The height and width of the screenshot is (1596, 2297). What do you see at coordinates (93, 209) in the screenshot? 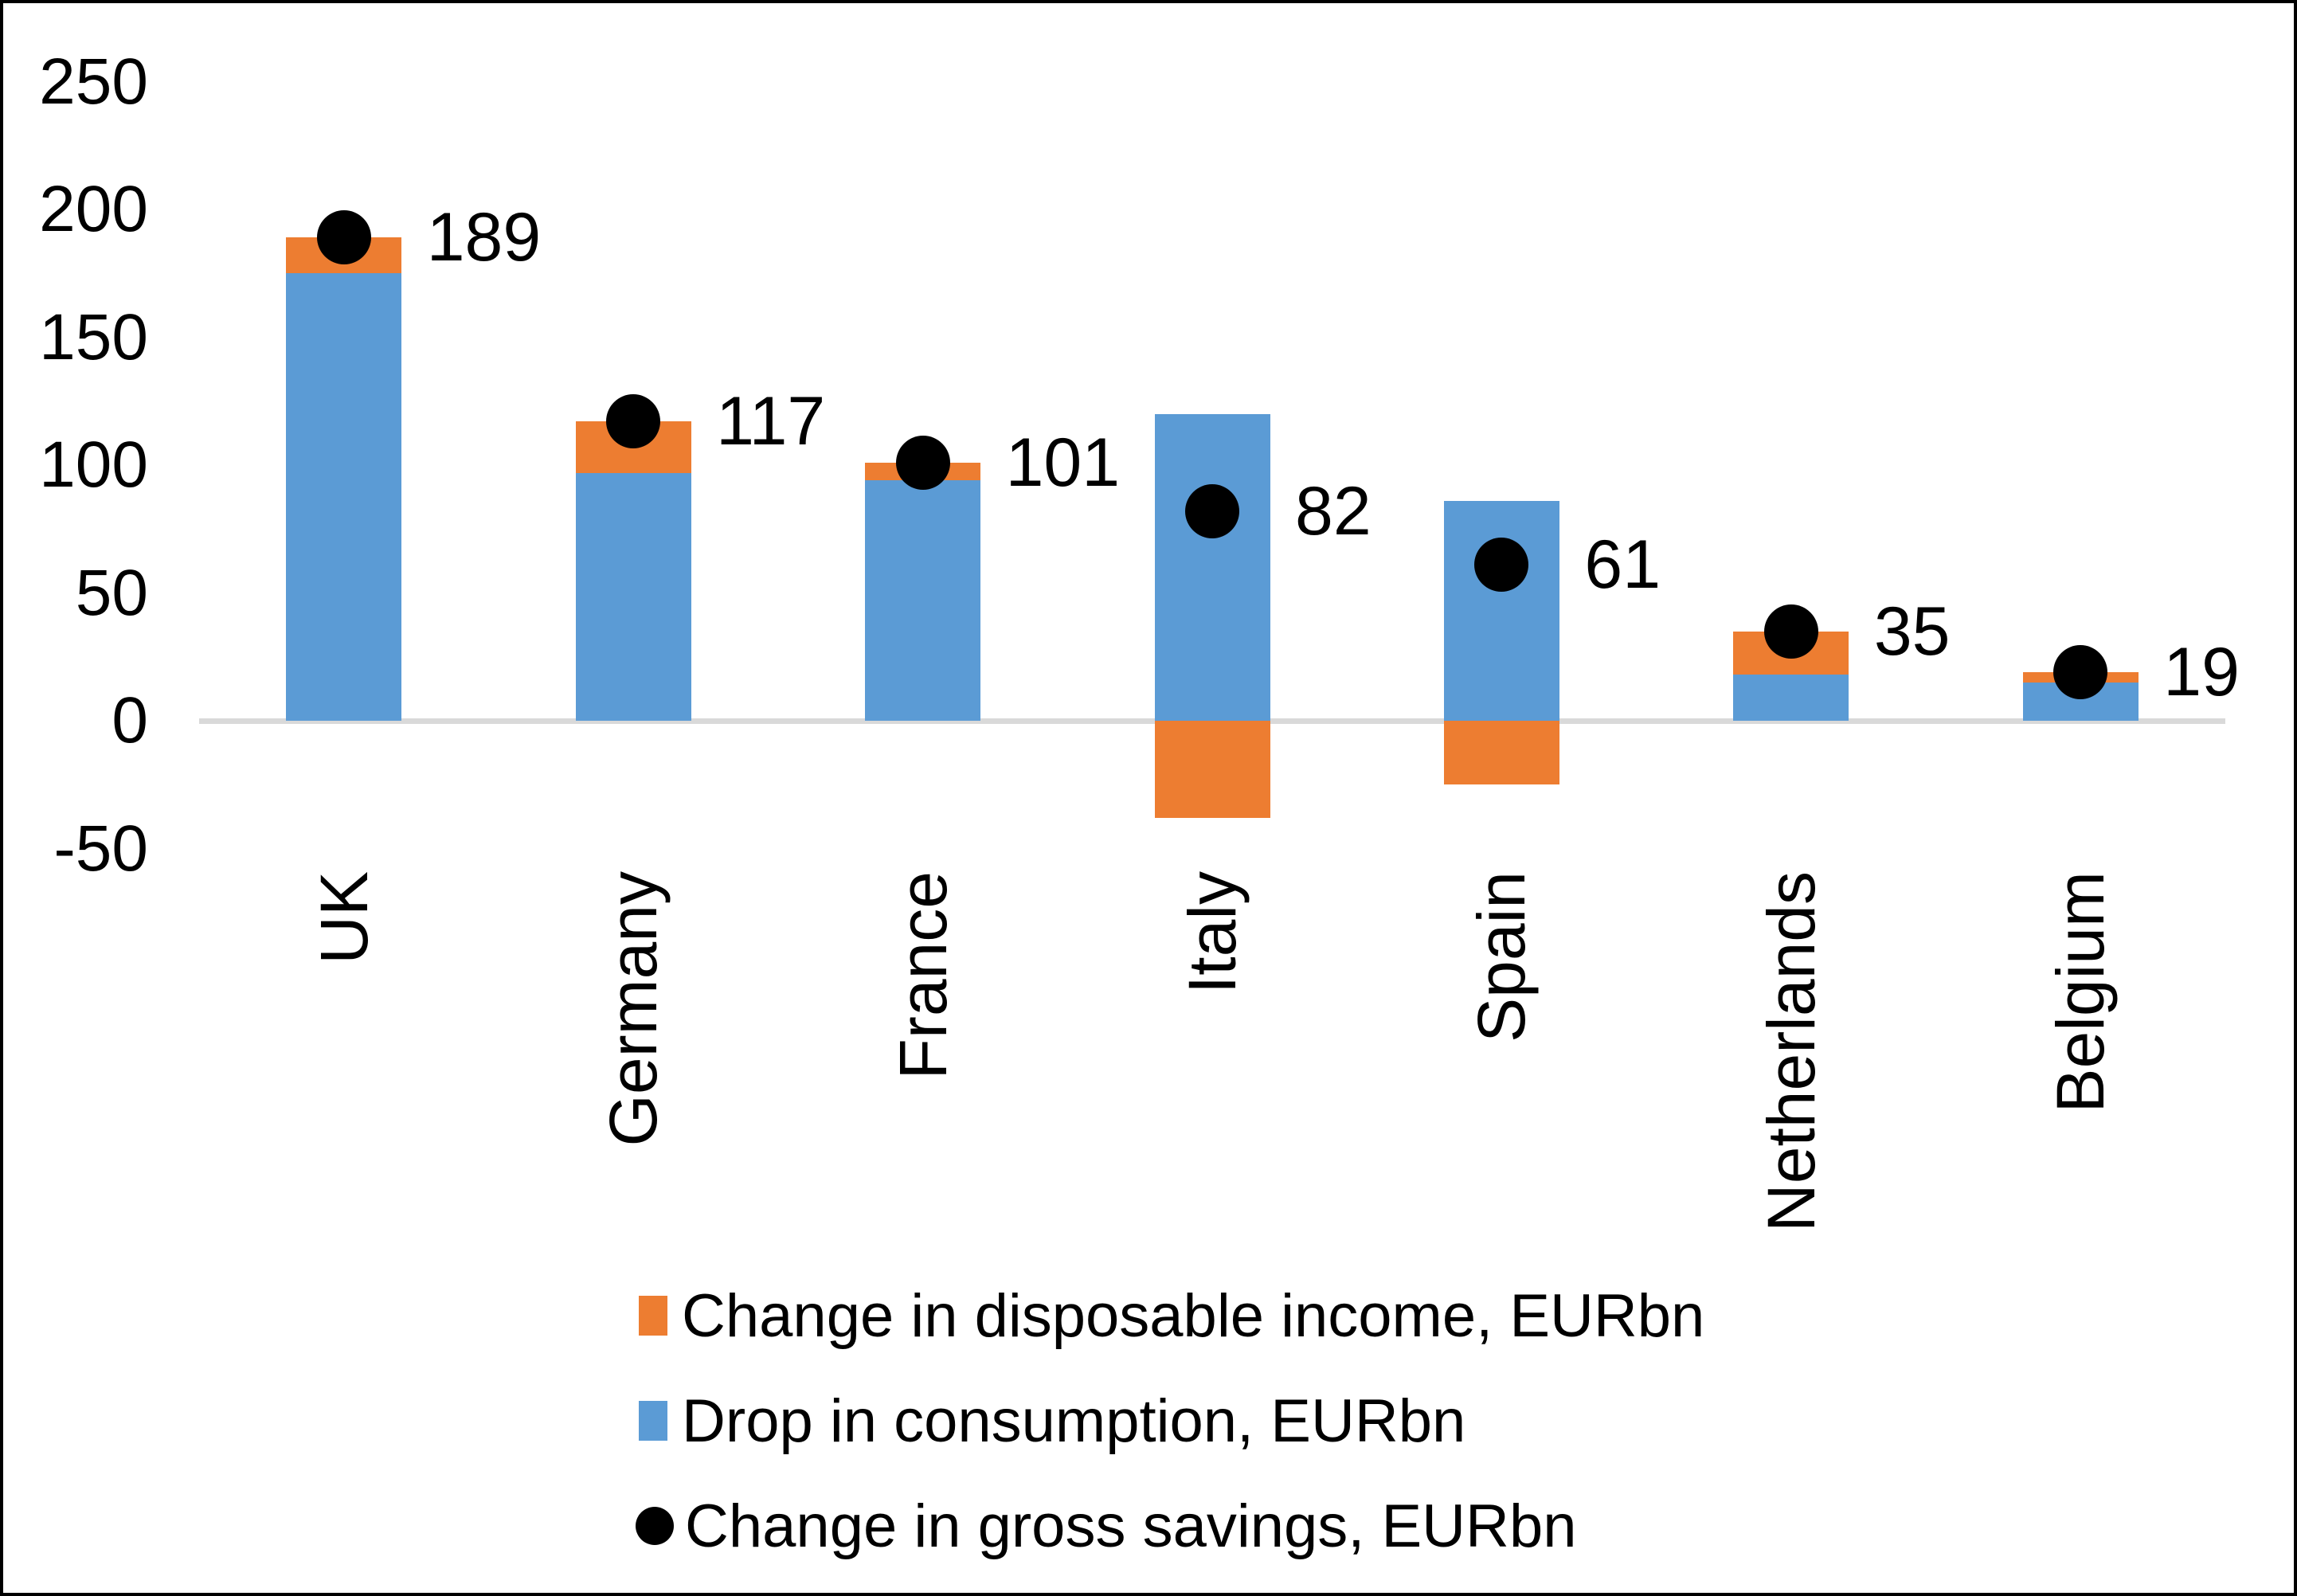
I see `y-axis-tick-label: 200` at bounding box center [93, 209].